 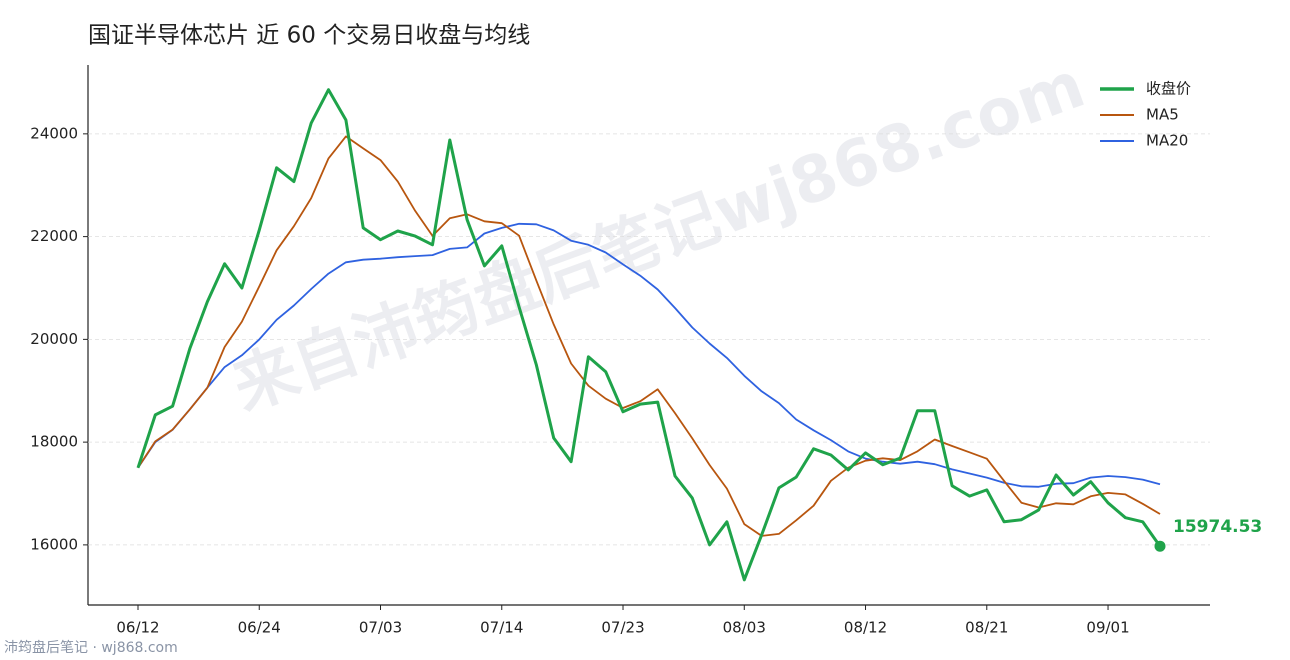 What do you see at coordinates (137, 628) in the screenshot?
I see `x-tick-label: 06/12` at bounding box center [137, 628].